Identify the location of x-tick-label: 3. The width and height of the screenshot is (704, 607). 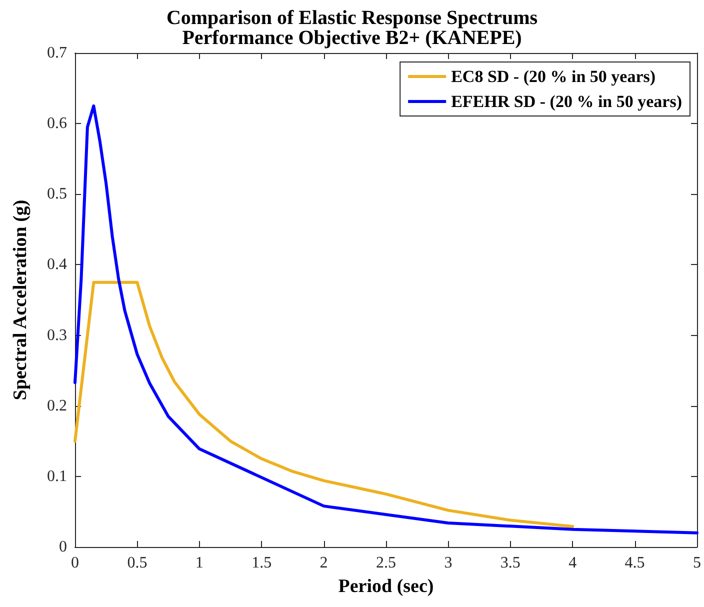
(448, 563).